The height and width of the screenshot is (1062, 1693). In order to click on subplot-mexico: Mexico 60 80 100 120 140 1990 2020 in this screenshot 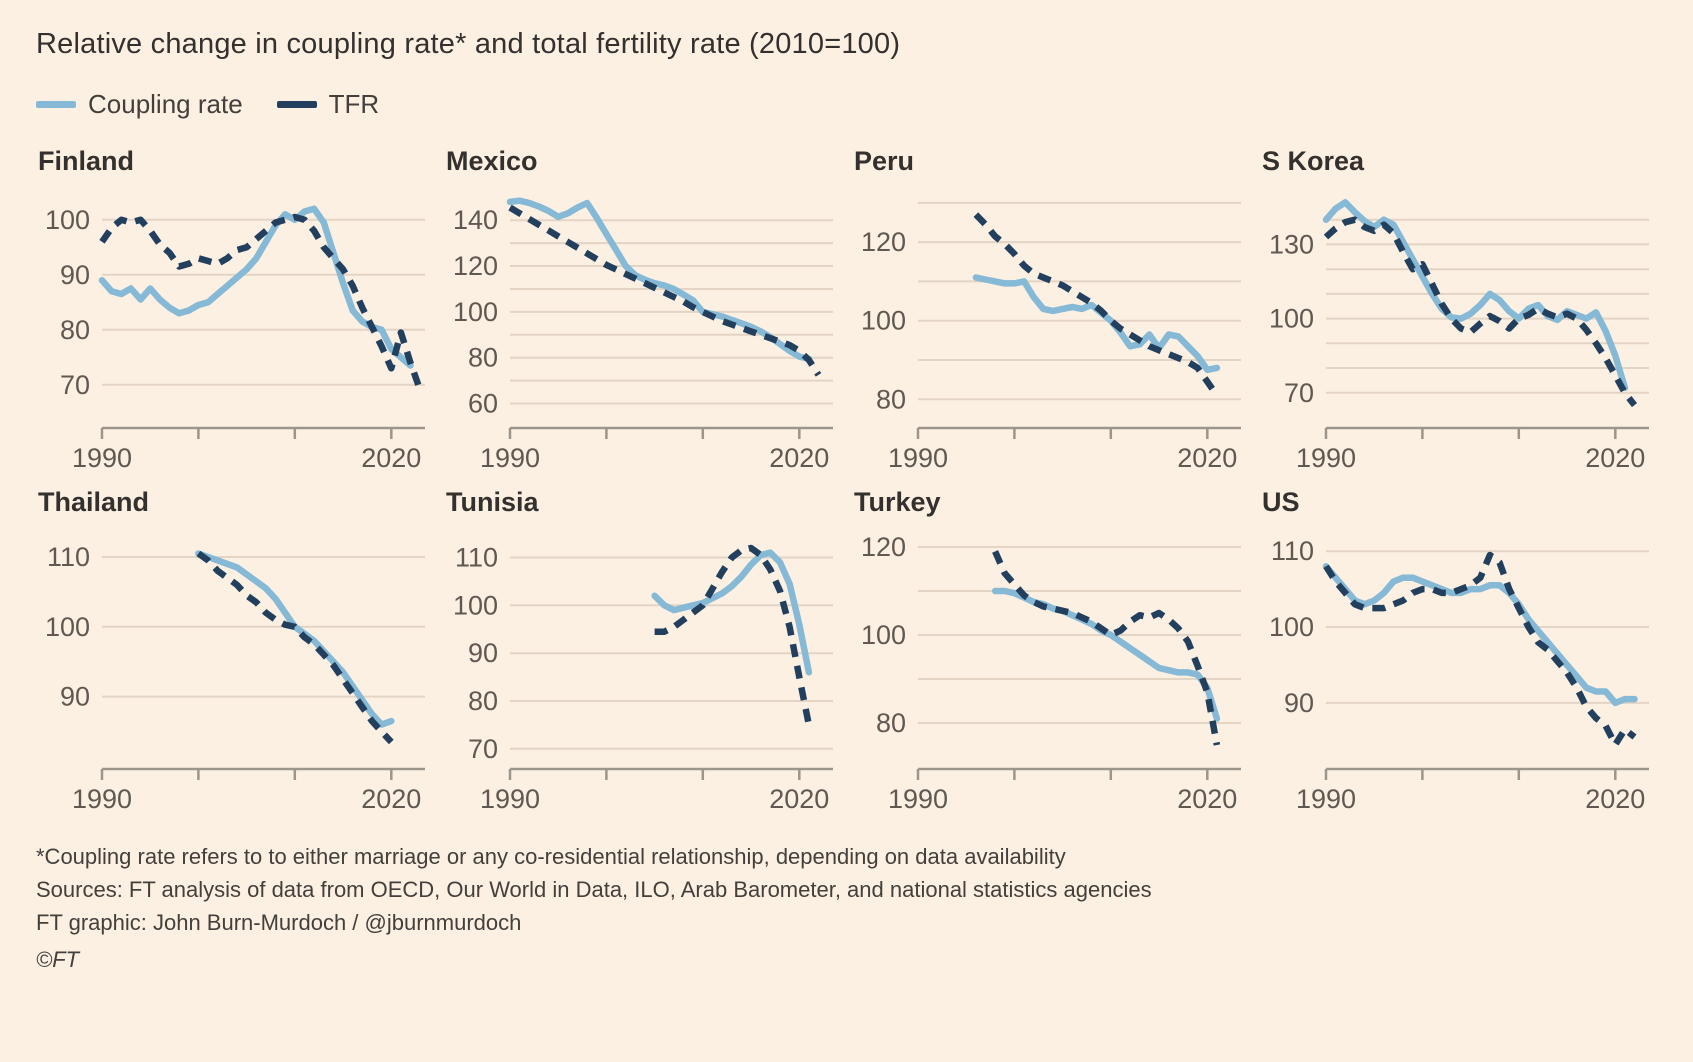, I will do `click(642, 309)`.